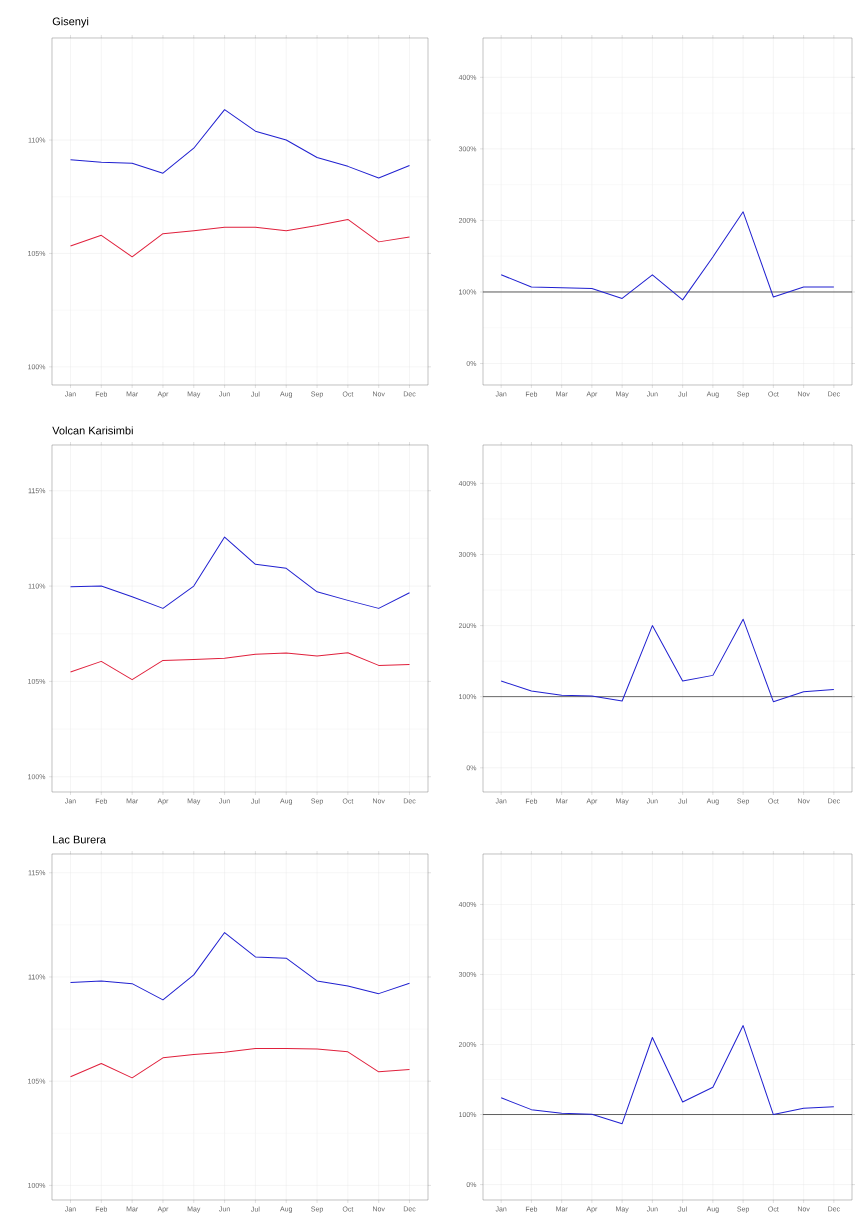 The image size is (857, 1222). Describe the element at coordinates (70, 22) in the screenshot. I see `chart-title: Gisenyi` at that location.